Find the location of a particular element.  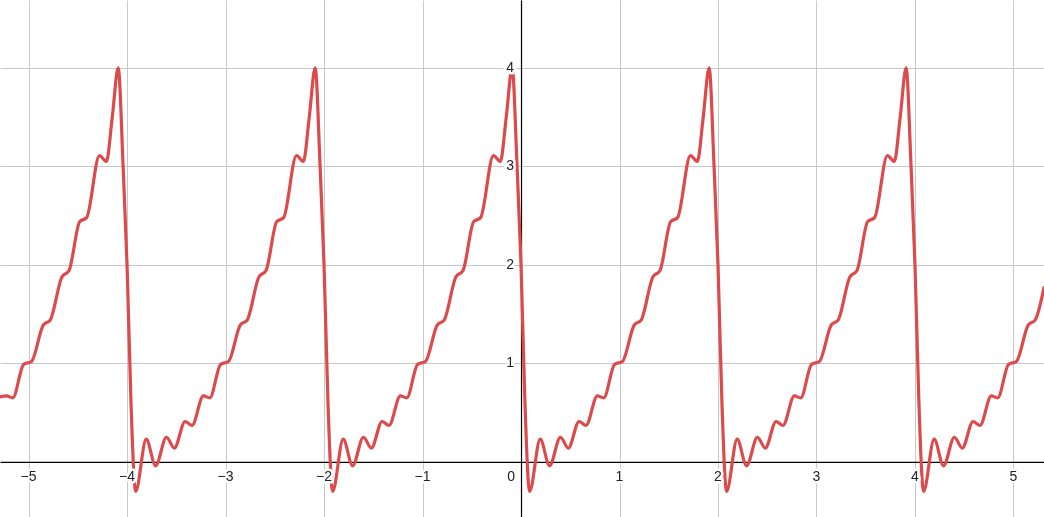

x-tick-label: −3 is located at coordinates (225, 475).